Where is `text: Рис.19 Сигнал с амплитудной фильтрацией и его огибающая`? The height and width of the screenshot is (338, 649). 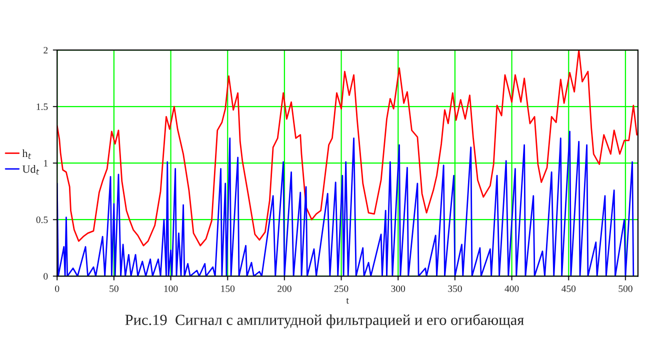
text: Рис.19 Сигнал с амплитудной фильтрацией и его огибающая is located at coordinates (324, 321).